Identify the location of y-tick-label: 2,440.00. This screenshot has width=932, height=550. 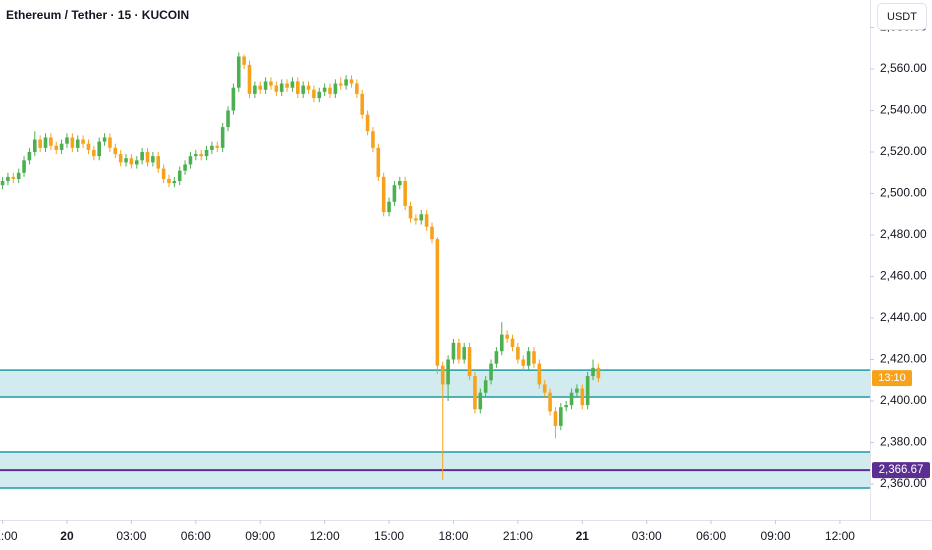
(903, 317).